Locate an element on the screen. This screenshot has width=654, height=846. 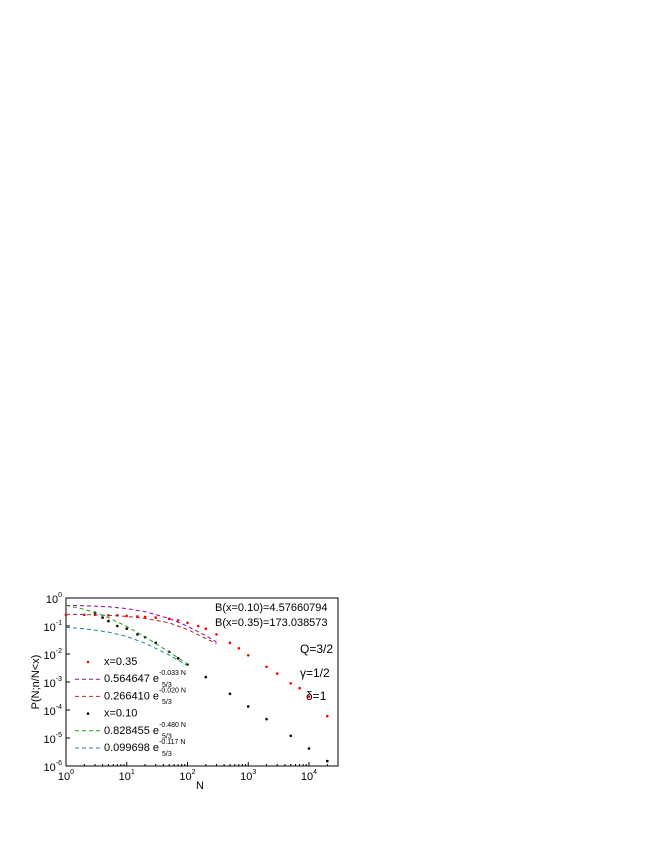
x-axis-label: N is located at coordinates (200, 786).